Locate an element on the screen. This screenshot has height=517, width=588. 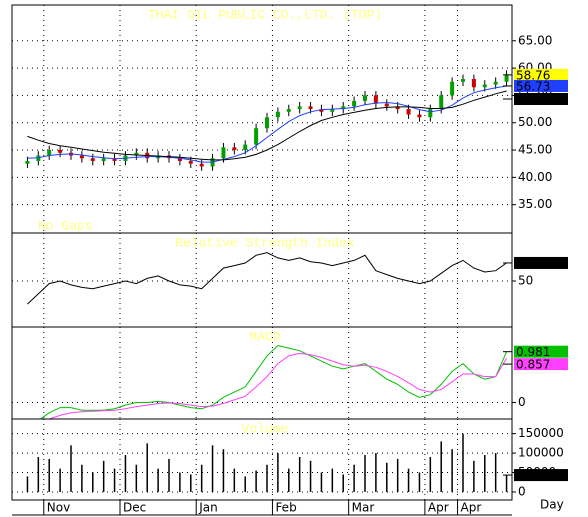
panel-frame is located at coordinates (262, 459).